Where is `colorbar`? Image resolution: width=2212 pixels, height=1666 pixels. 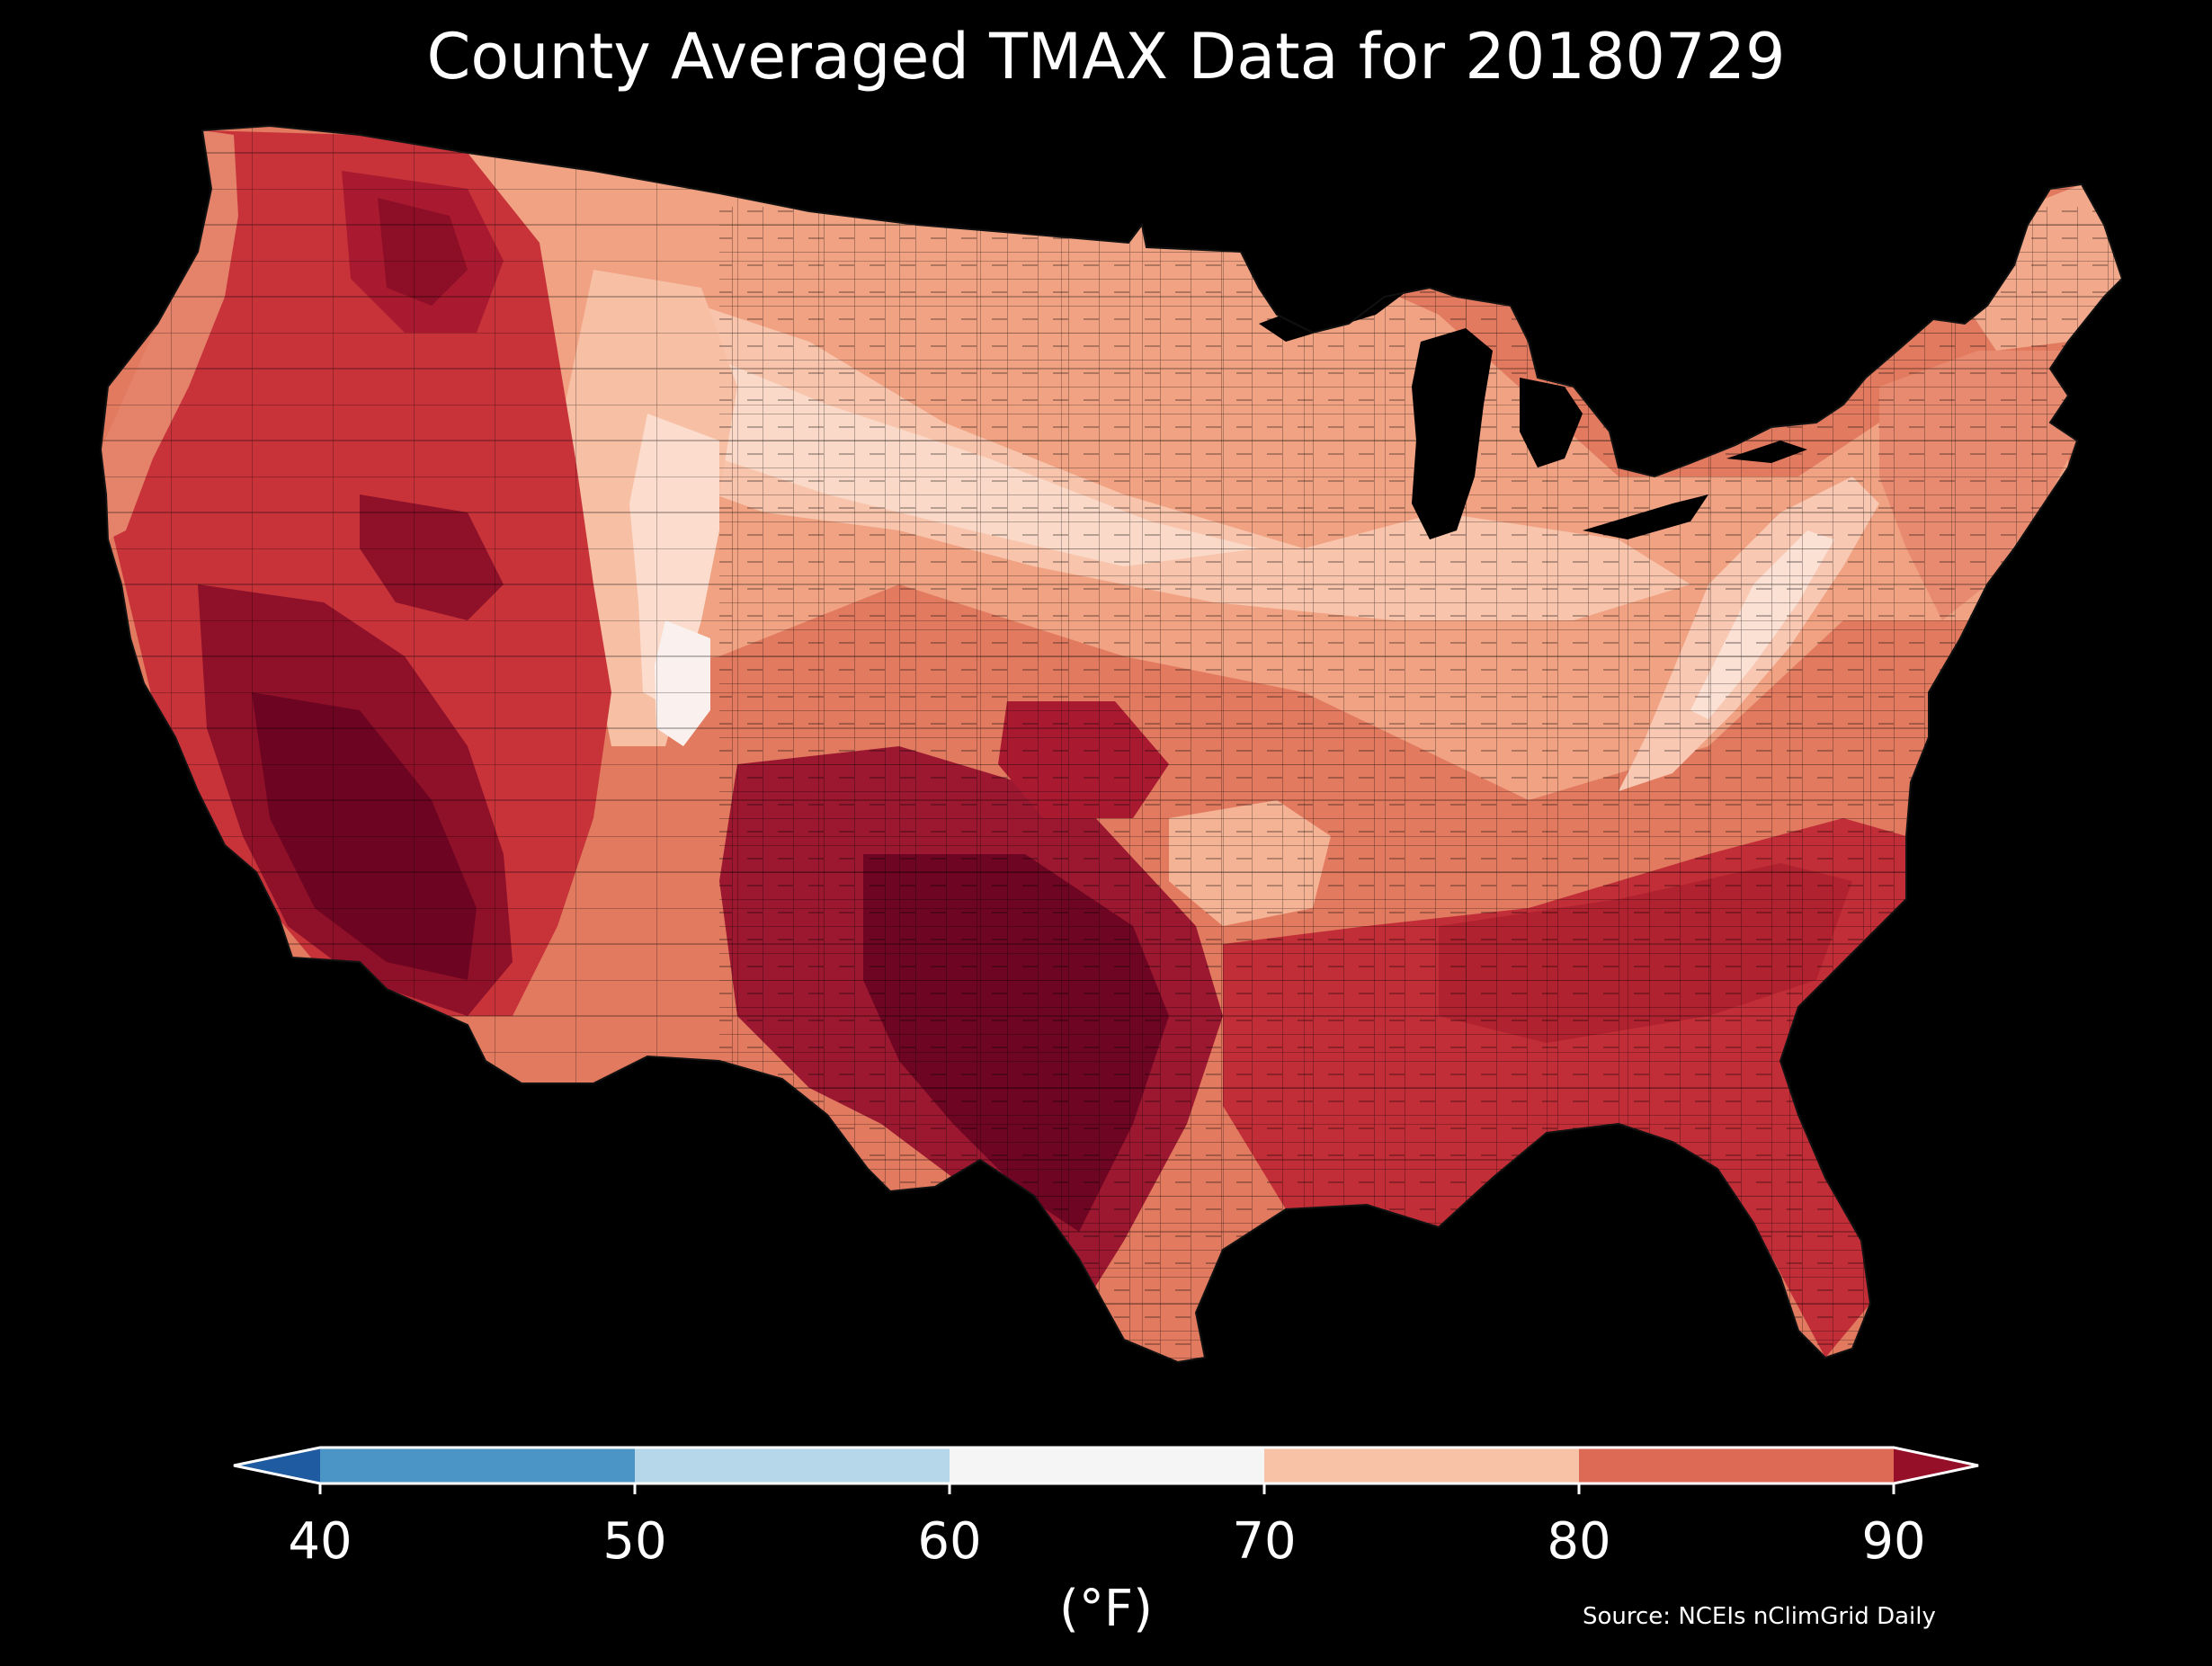 colorbar is located at coordinates (1106, 1475).